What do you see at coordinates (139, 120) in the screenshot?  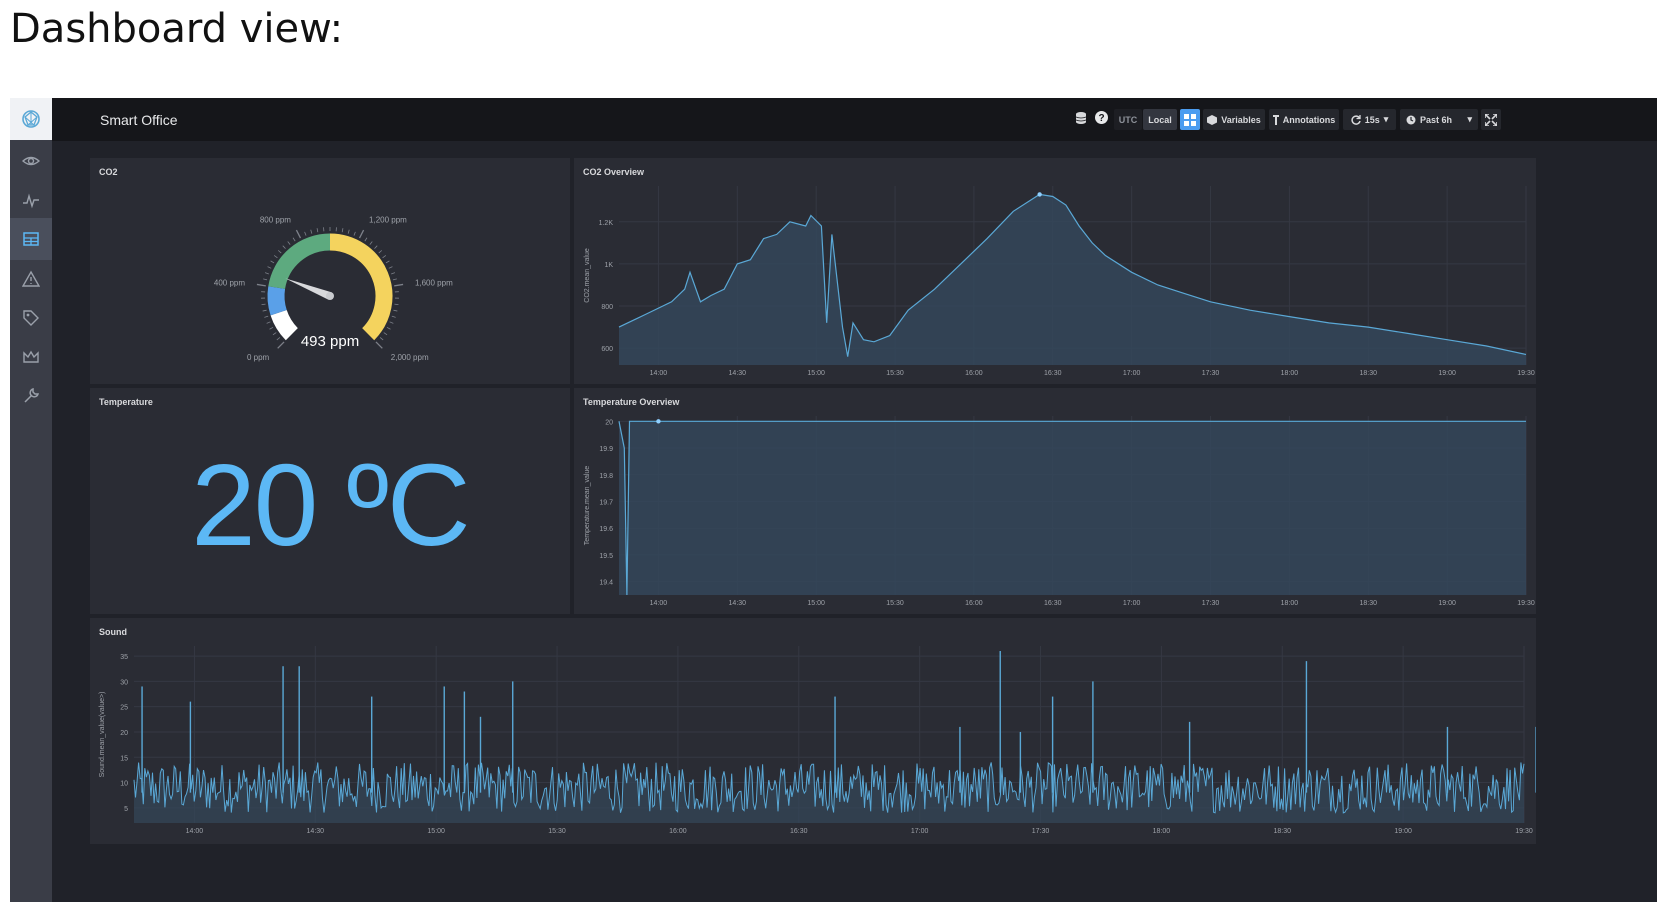 I see `dashboard-title: Smart Office` at bounding box center [139, 120].